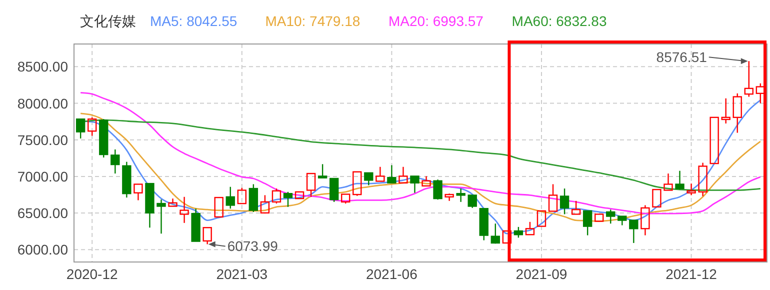 The image size is (770, 290). I want to click on x-tick-label: 2021-12, so click(692, 274).